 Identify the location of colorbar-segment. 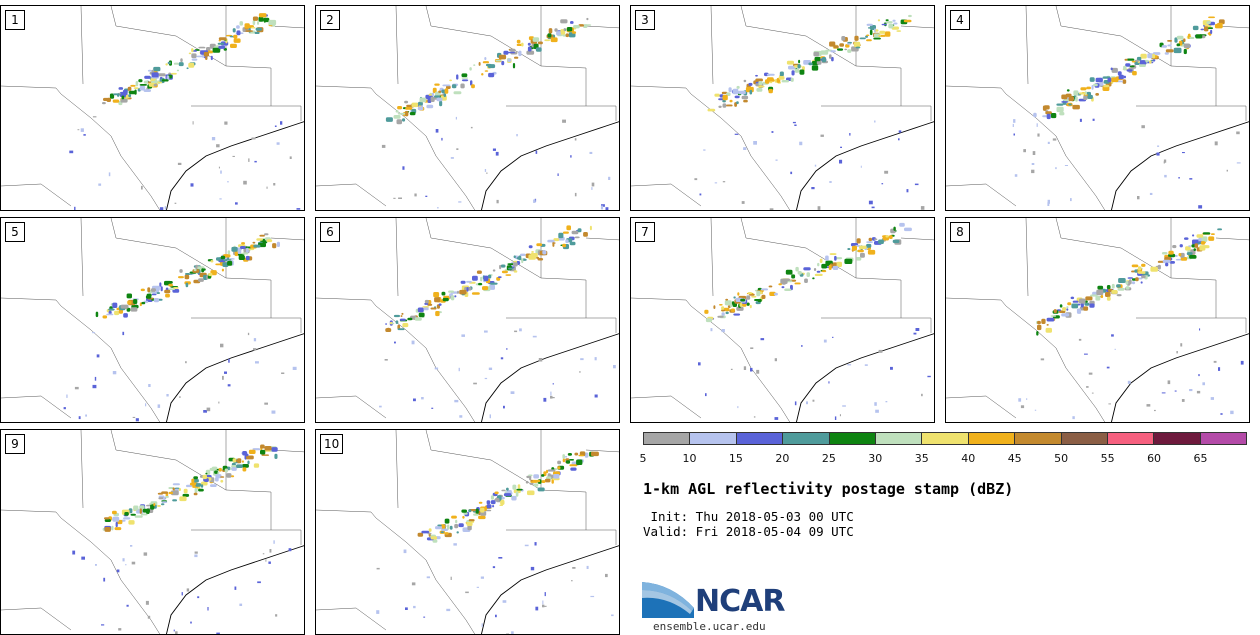
(992, 438).